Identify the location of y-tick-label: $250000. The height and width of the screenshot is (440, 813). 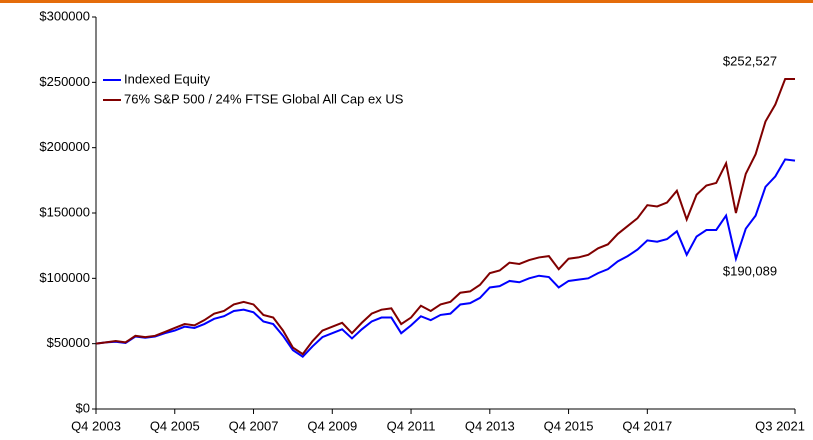
(64, 81).